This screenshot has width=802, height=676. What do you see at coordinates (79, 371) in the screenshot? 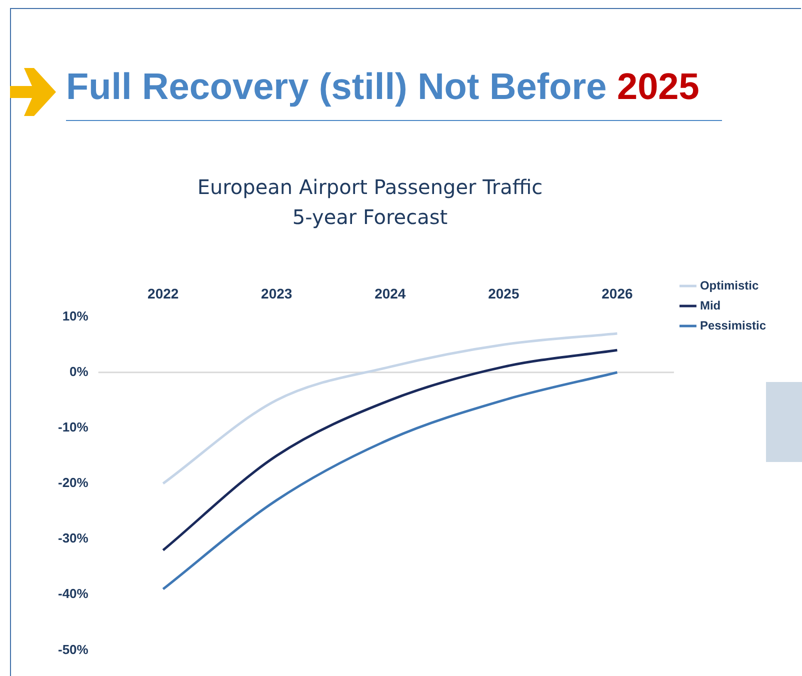
I see `y-tick-label: 0%` at bounding box center [79, 371].